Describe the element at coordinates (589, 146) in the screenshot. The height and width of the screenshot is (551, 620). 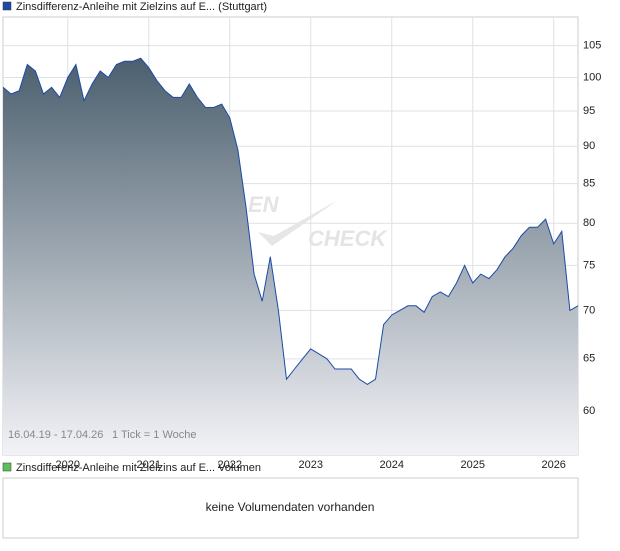
I see `y-tick-label: 90` at that location.